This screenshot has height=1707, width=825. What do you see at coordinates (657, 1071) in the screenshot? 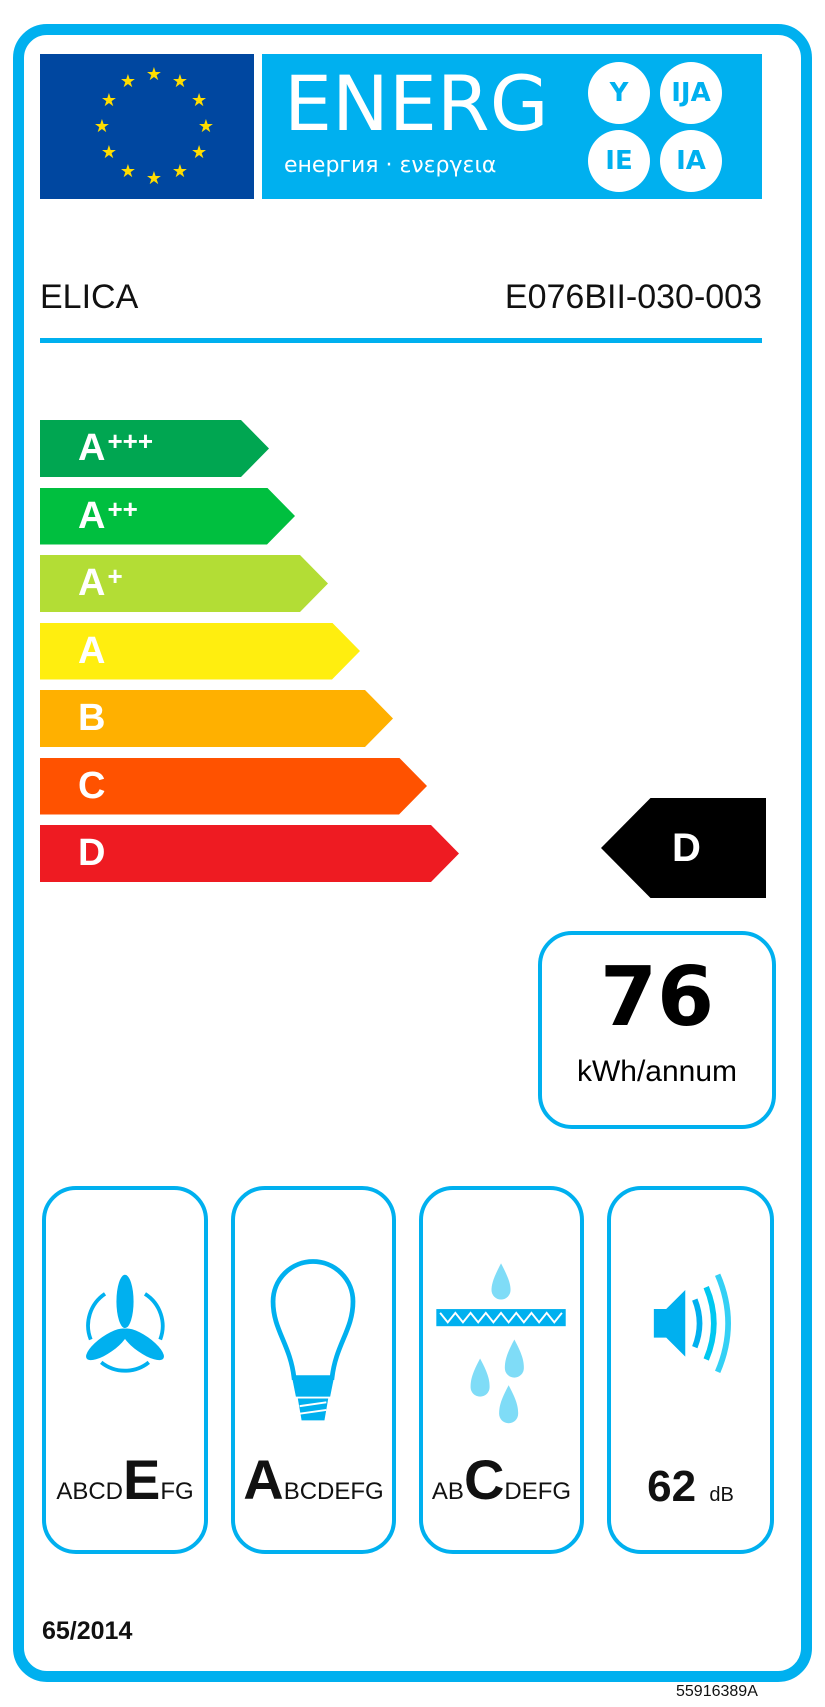
I see `consumption-unit: kWh/annum` at bounding box center [657, 1071].